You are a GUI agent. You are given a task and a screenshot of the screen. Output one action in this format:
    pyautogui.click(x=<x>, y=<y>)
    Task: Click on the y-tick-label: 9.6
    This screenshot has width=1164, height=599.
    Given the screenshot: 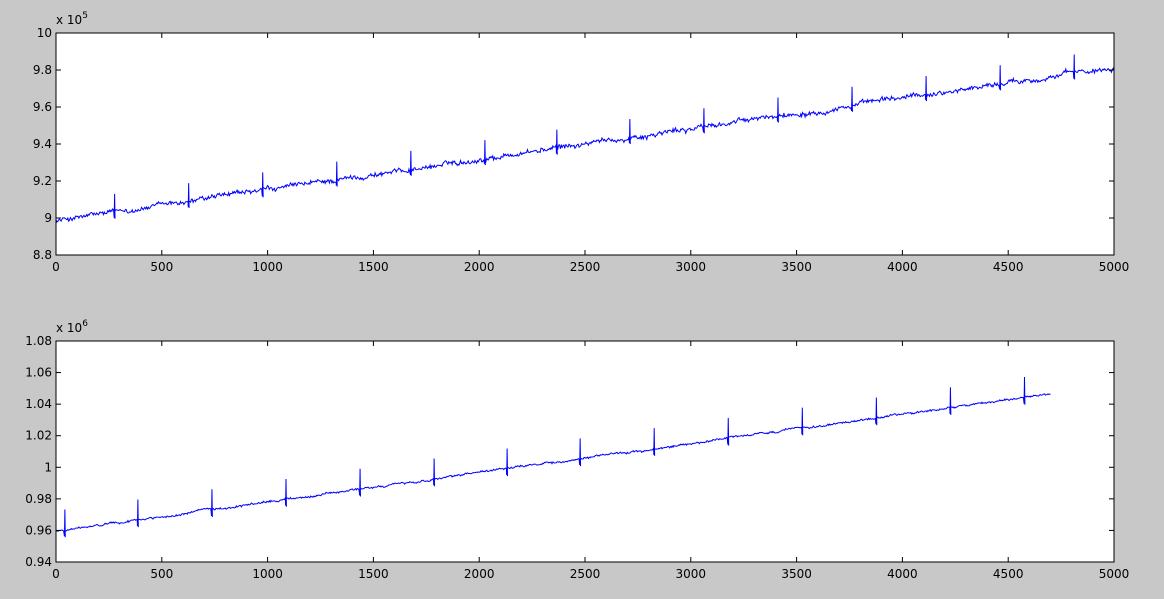 What is the action you would take?
    pyautogui.click(x=42, y=107)
    